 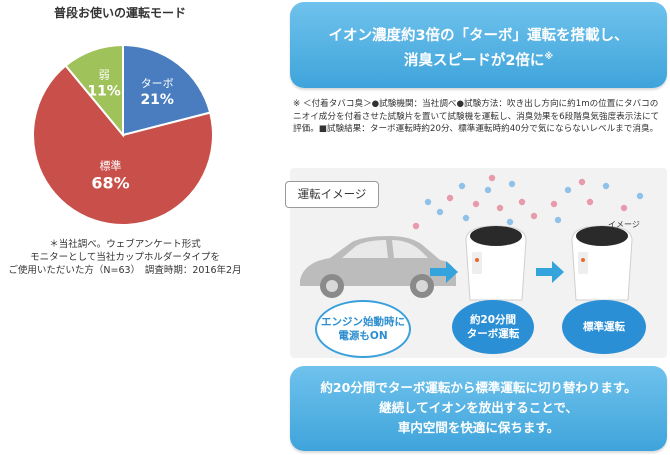 What do you see at coordinates (110, 166) in the screenshot?
I see `slice-label: 標準` at bounding box center [110, 166].